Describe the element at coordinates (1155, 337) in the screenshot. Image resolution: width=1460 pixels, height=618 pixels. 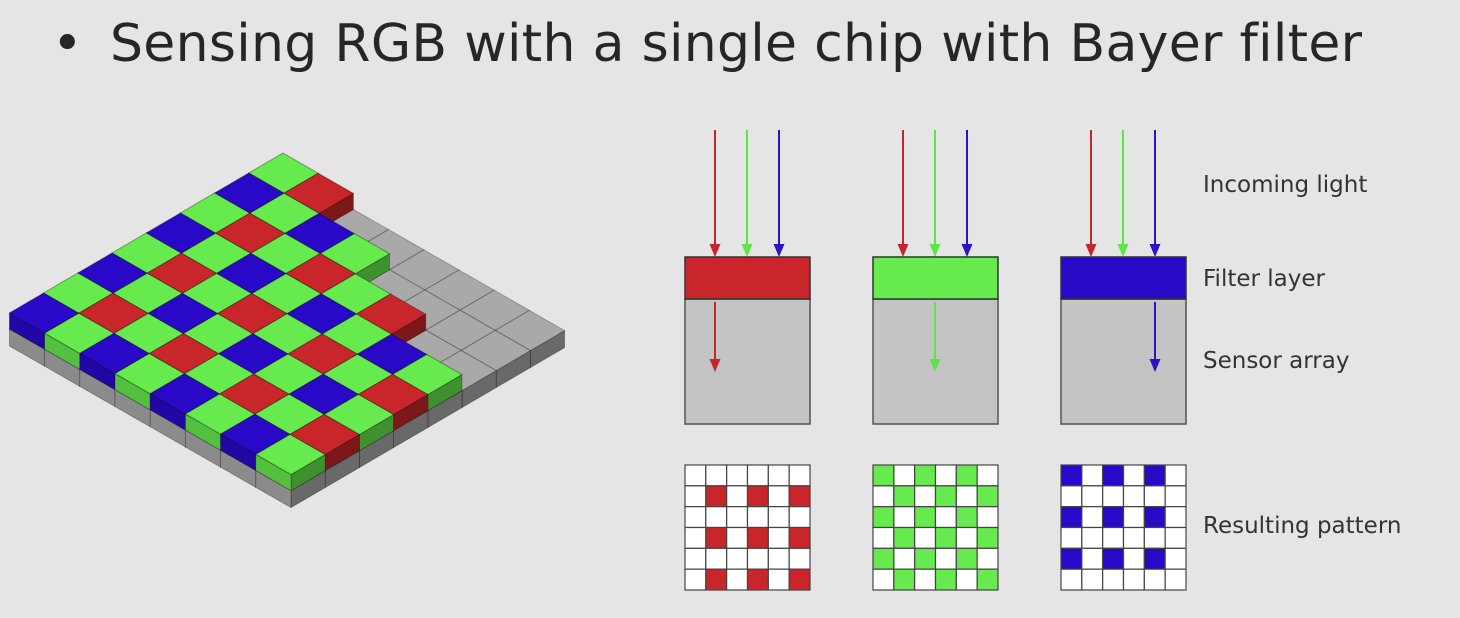
I see `blue-transmitted-arrow` at that location.